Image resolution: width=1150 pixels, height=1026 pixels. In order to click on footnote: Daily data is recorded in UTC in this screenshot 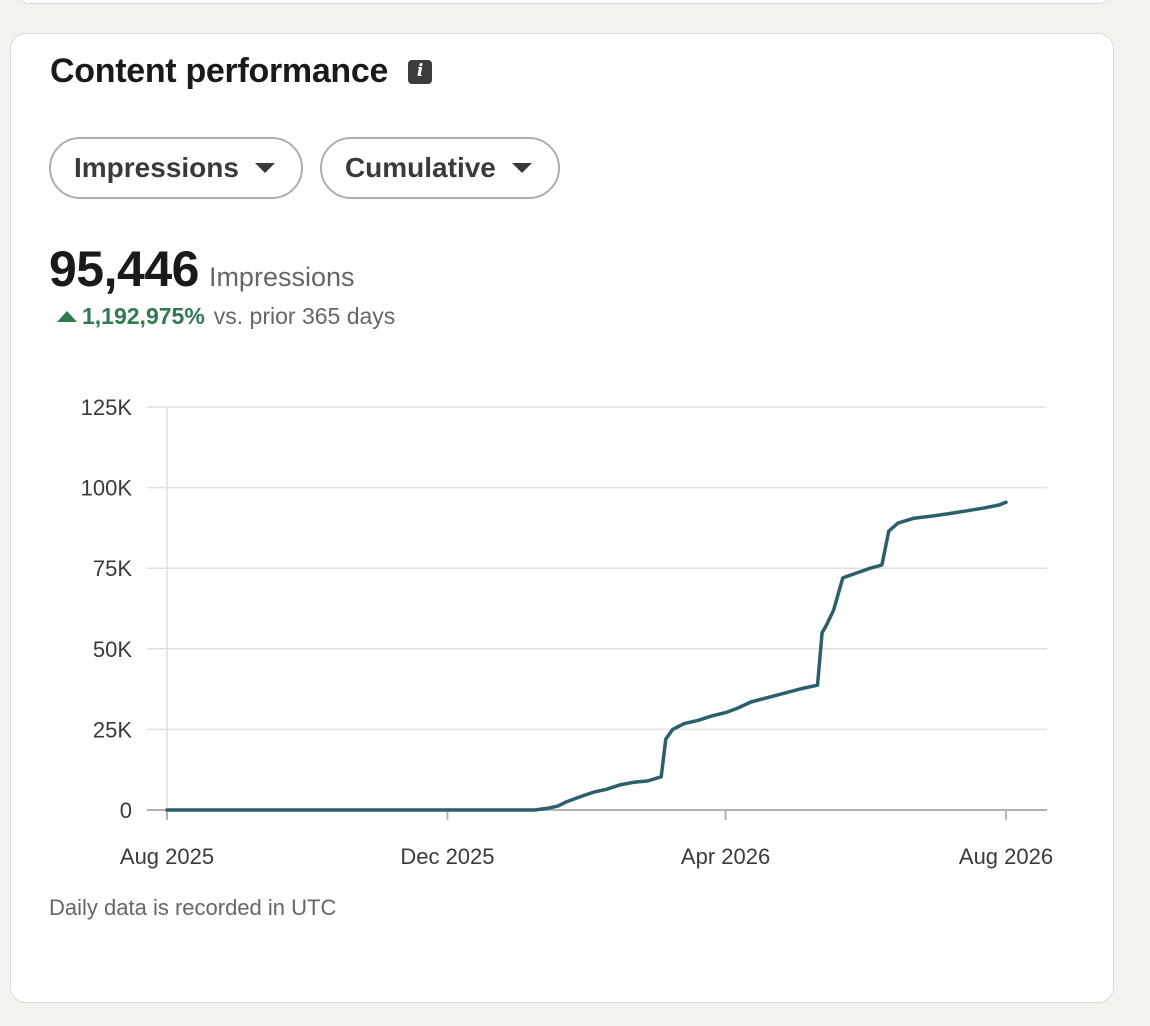, I will do `click(193, 907)`.